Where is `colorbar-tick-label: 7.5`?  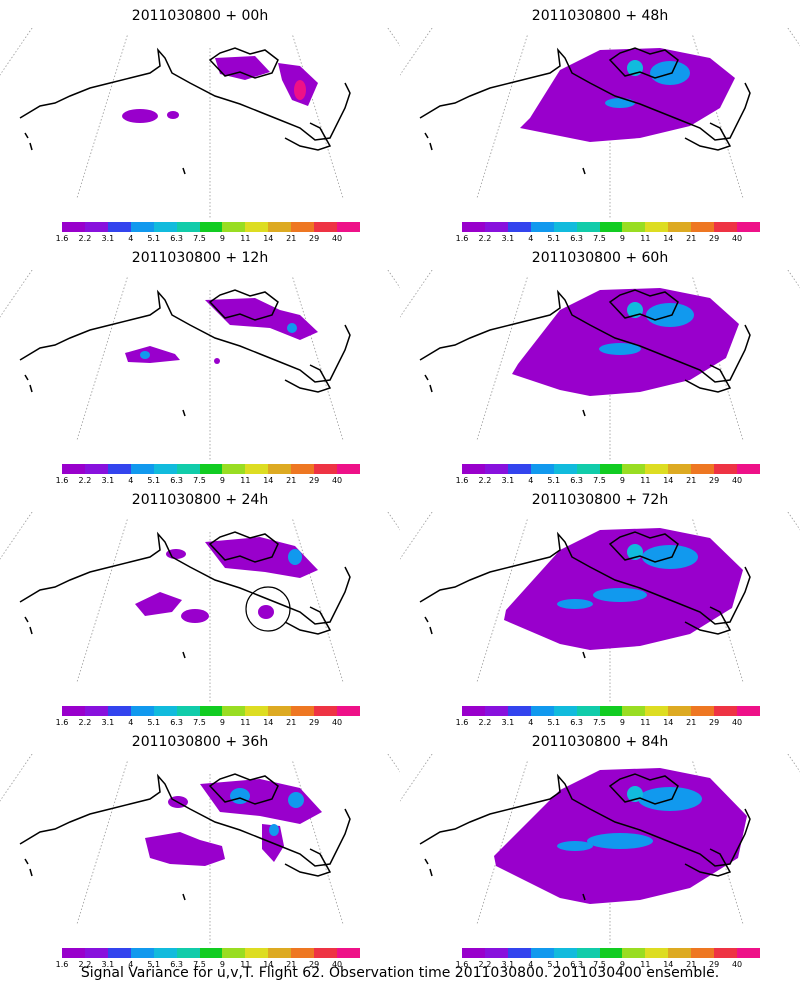
colorbar-tick-label: 7.5 is located at coordinates (599, 722).